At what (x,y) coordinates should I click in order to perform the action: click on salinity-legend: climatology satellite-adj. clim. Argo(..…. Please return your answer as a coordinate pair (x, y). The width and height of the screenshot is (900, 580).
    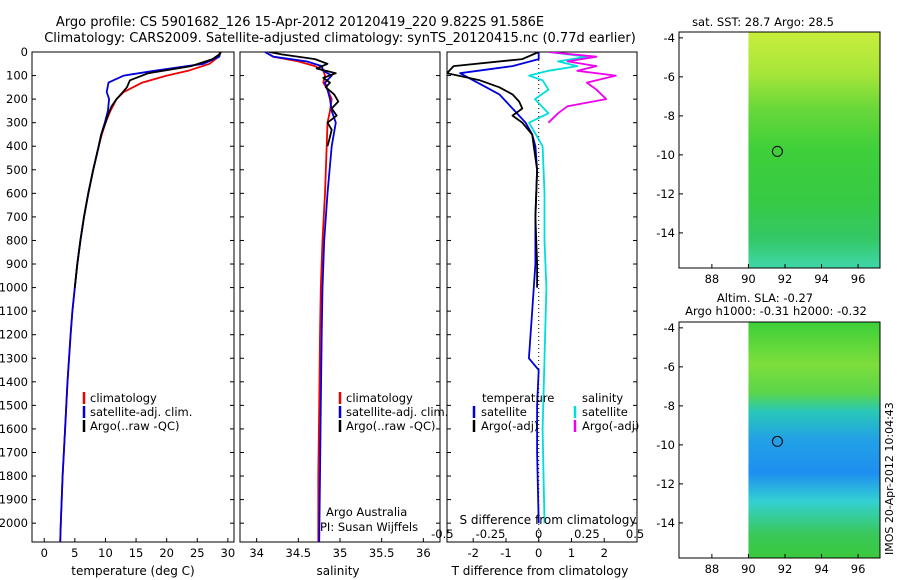
    Looking at the image, I should click on (393, 412).